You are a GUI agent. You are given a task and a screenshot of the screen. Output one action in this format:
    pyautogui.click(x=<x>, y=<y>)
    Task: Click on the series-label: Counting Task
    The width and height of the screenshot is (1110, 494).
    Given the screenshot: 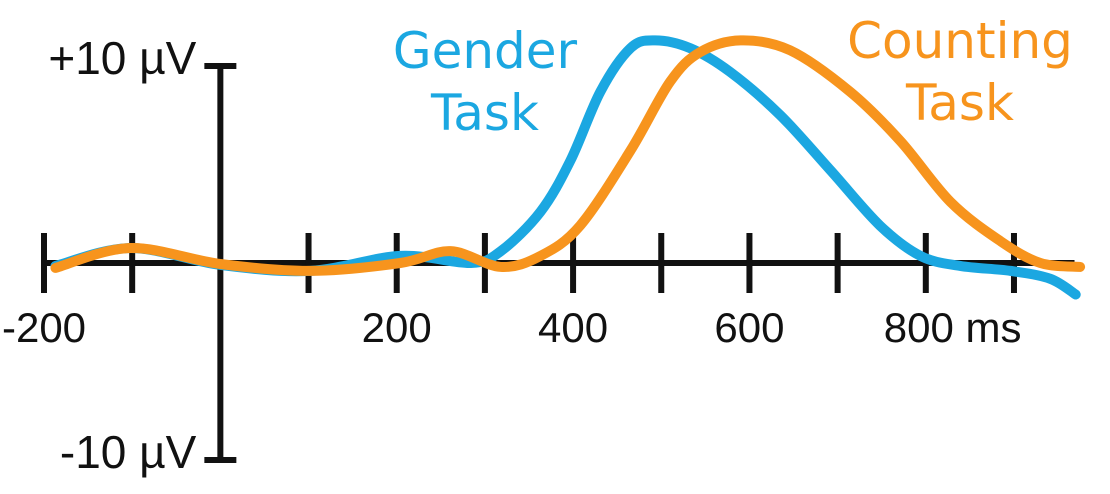 What is the action you would take?
    pyautogui.click(x=960, y=72)
    